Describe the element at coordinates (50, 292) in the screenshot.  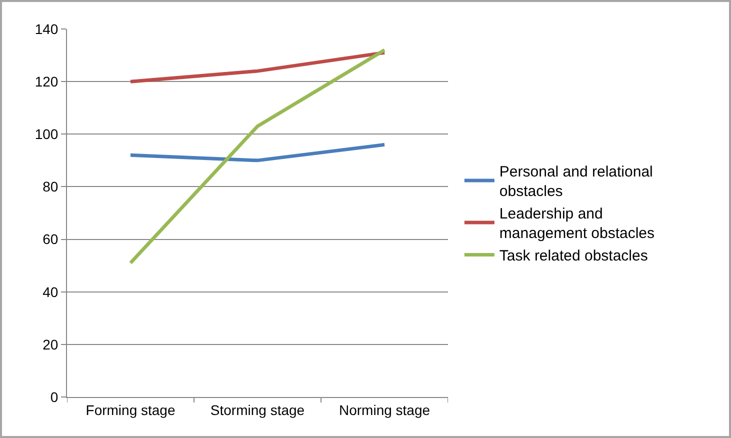
I see `y-tick-label: 40` at that location.